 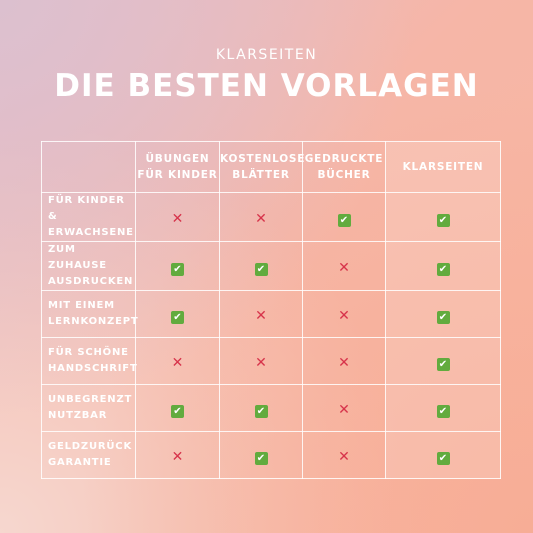 I want to click on row-label: FÜR KINDER & ERWACHSENE, so click(x=88, y=217).